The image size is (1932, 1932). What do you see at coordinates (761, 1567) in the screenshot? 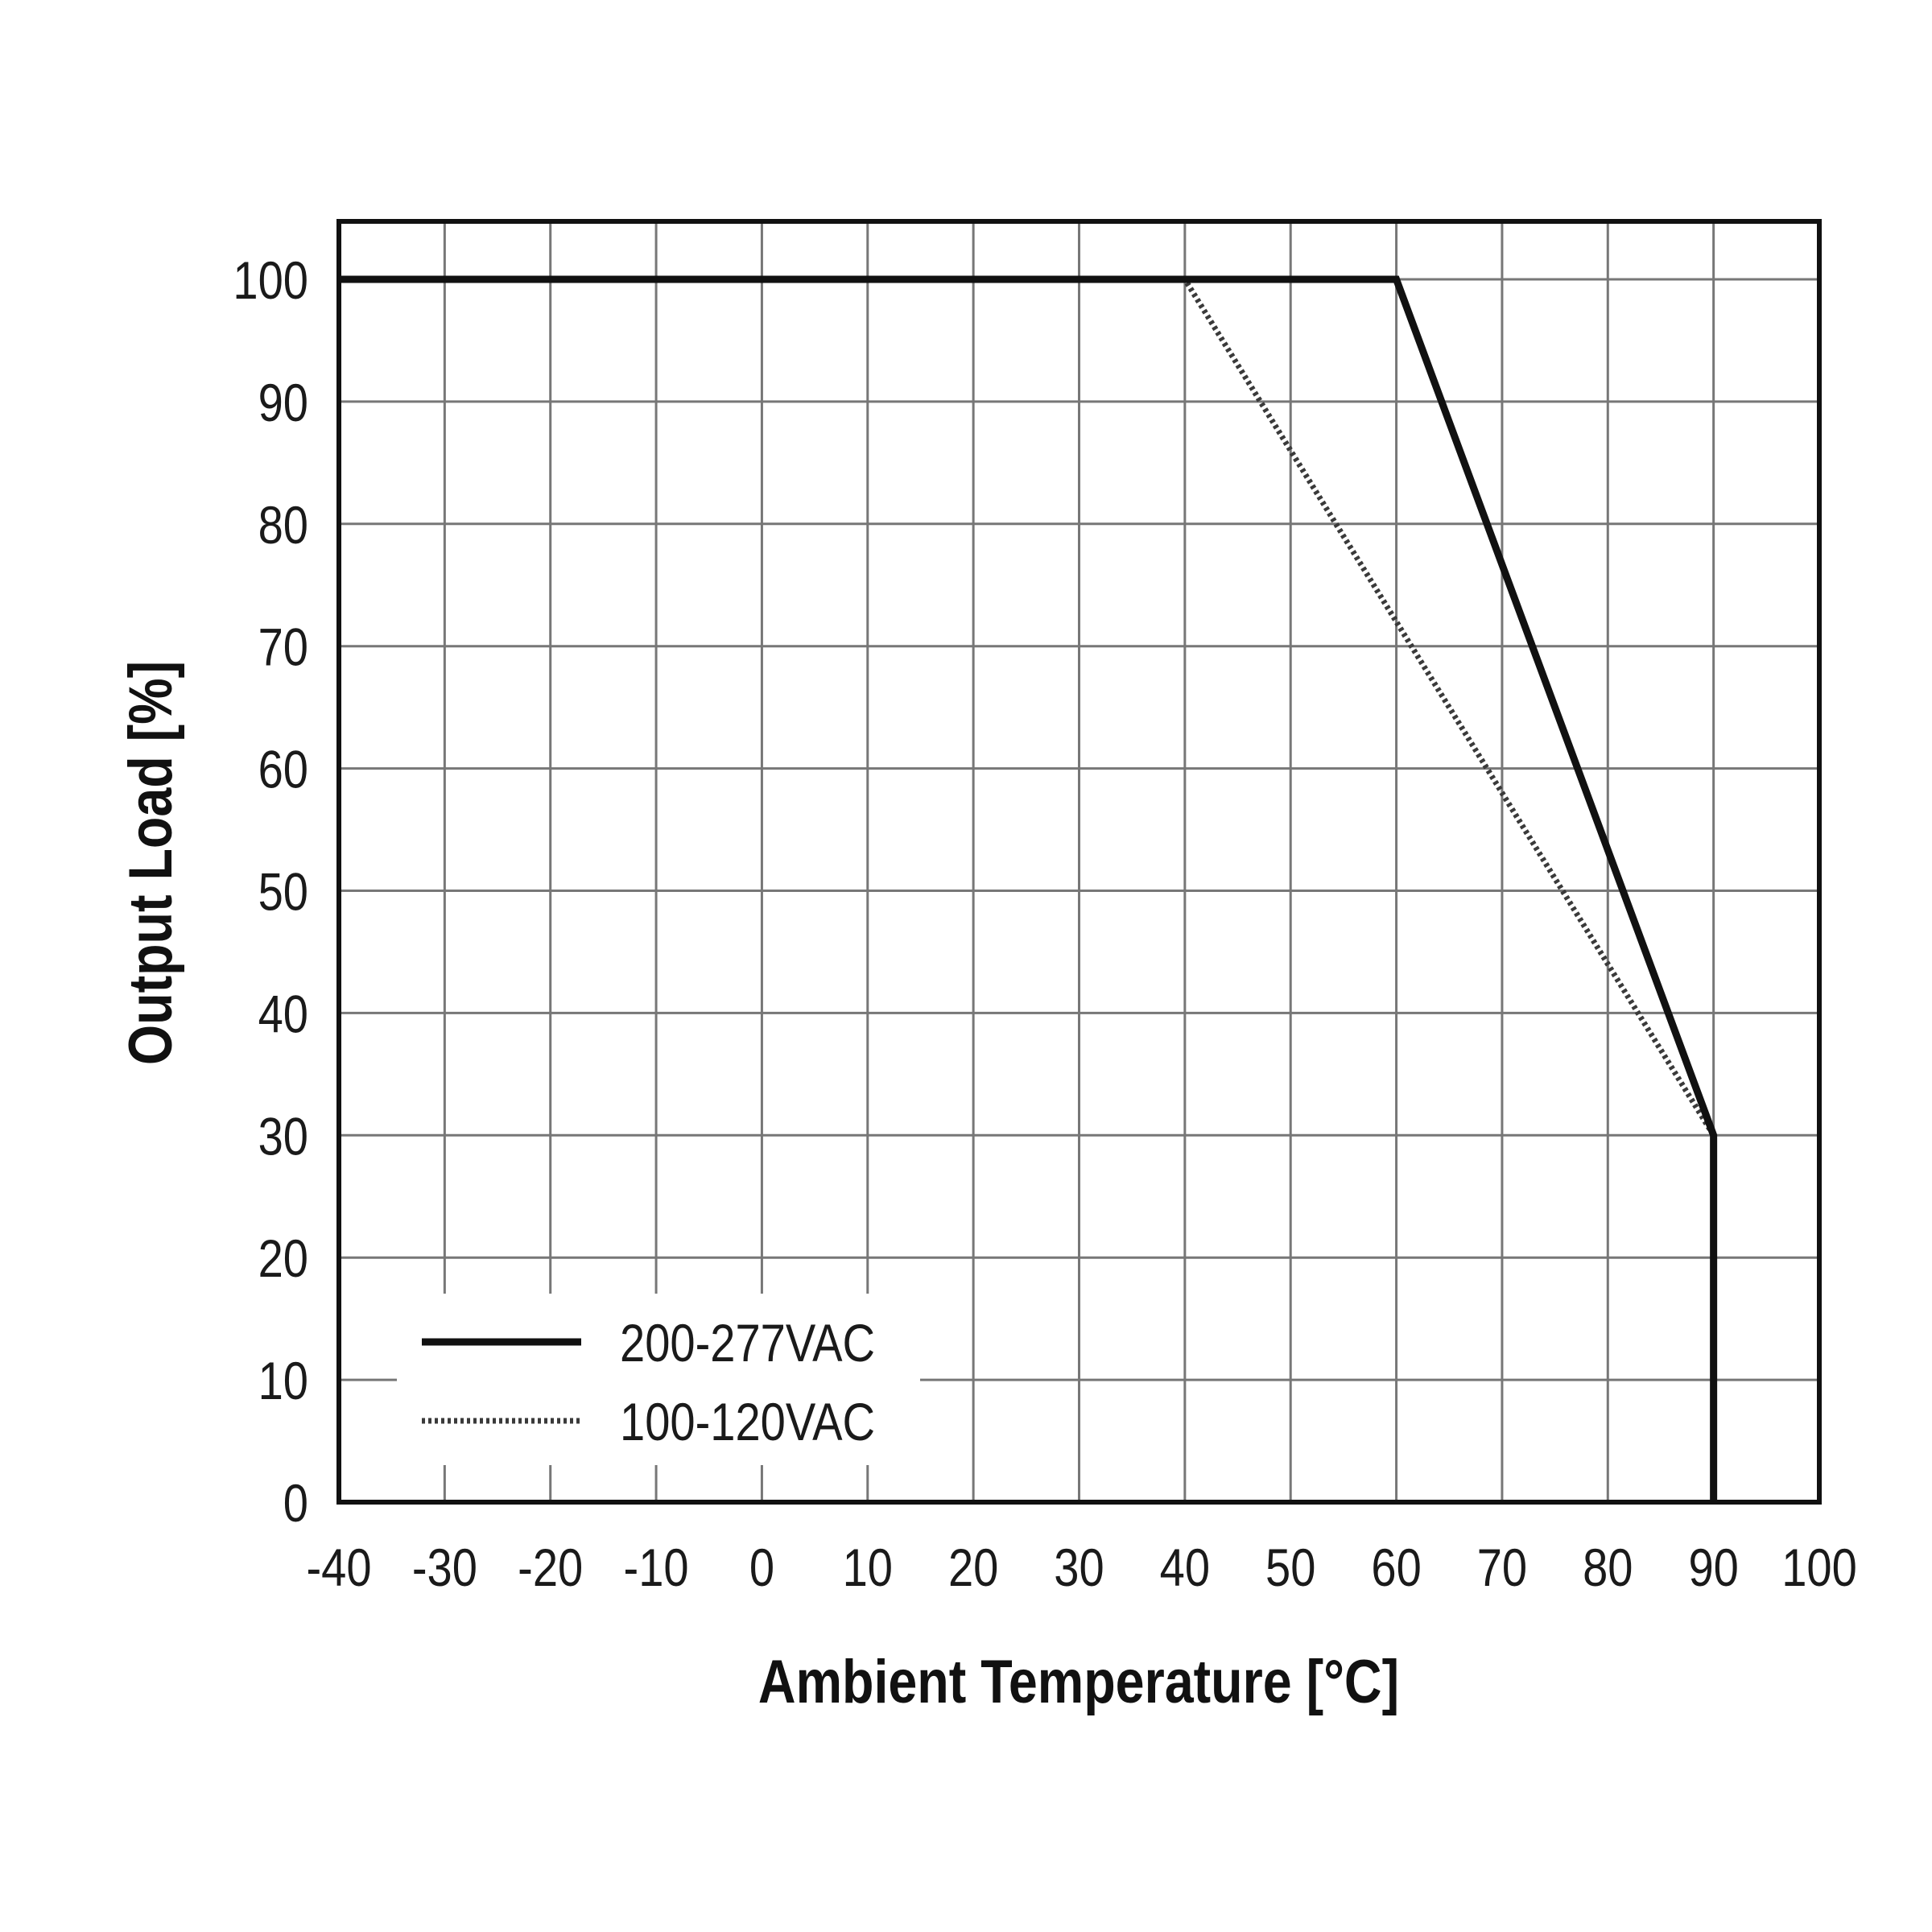
I see `x-tick-label: 0` at bounding box center [761, 1567].